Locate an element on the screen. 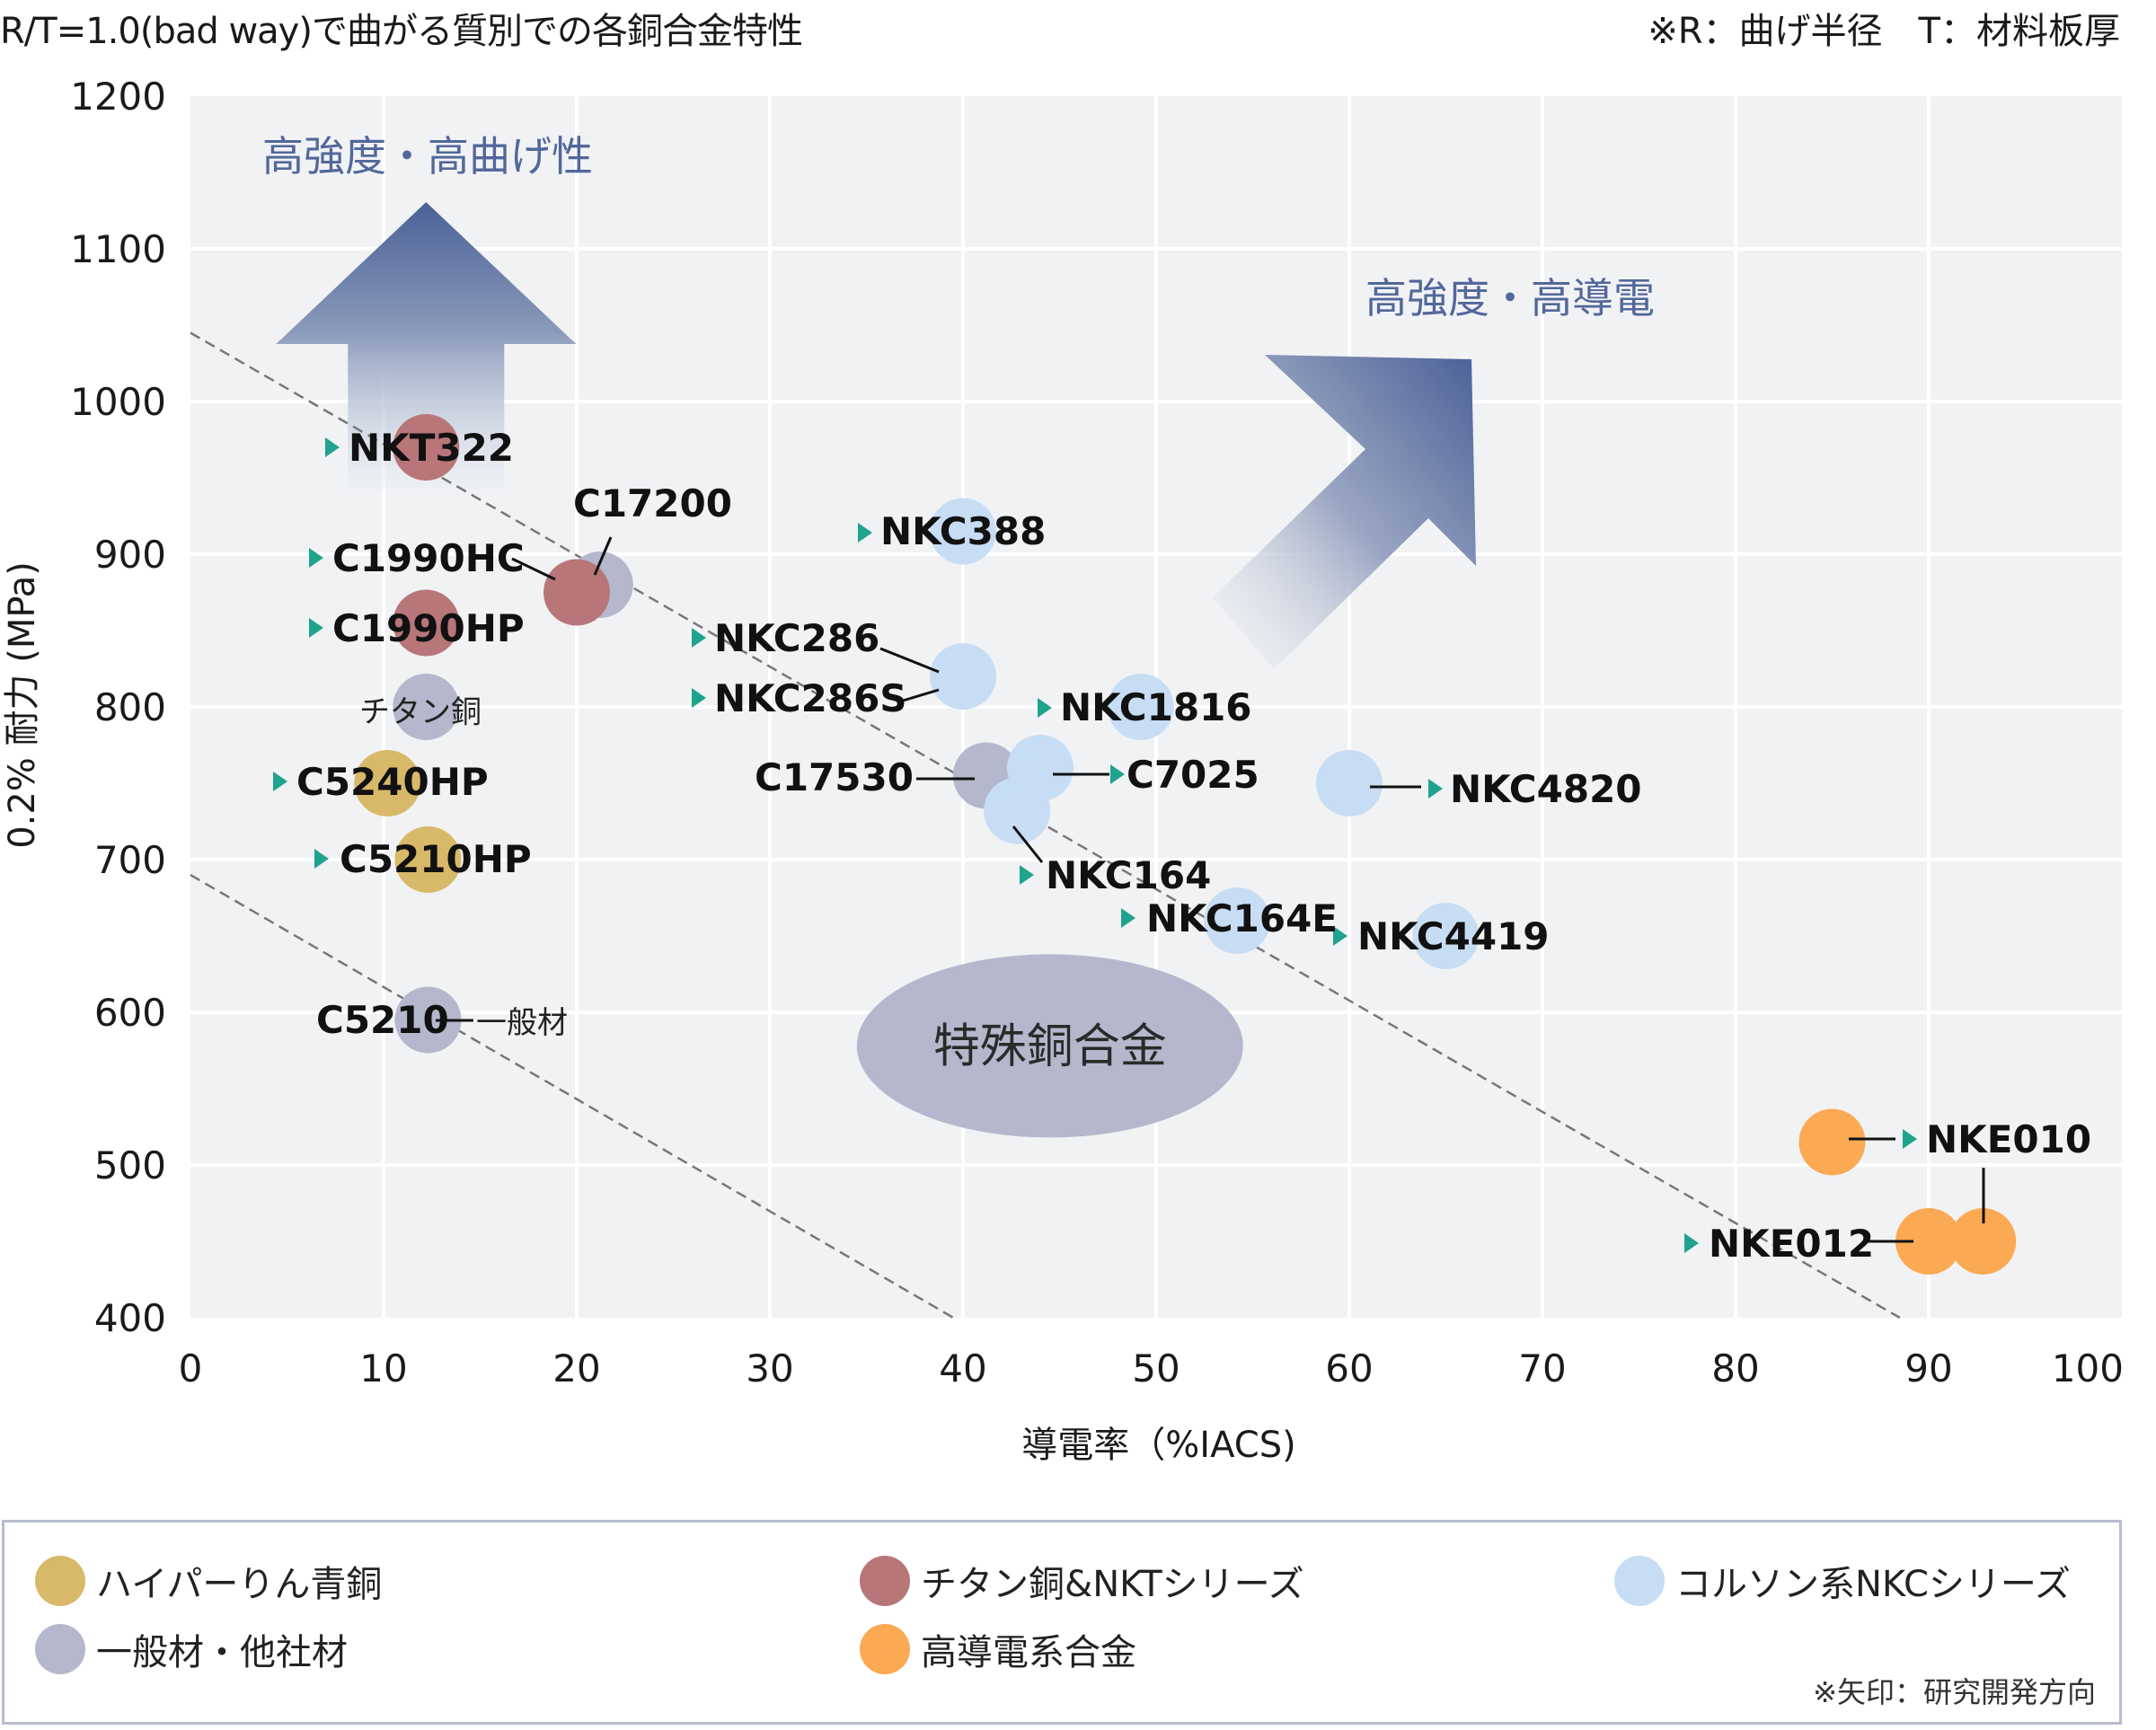 The image size is (2156, 1730). x-tick-label: 50 is located at coordinates (1156, 1368).